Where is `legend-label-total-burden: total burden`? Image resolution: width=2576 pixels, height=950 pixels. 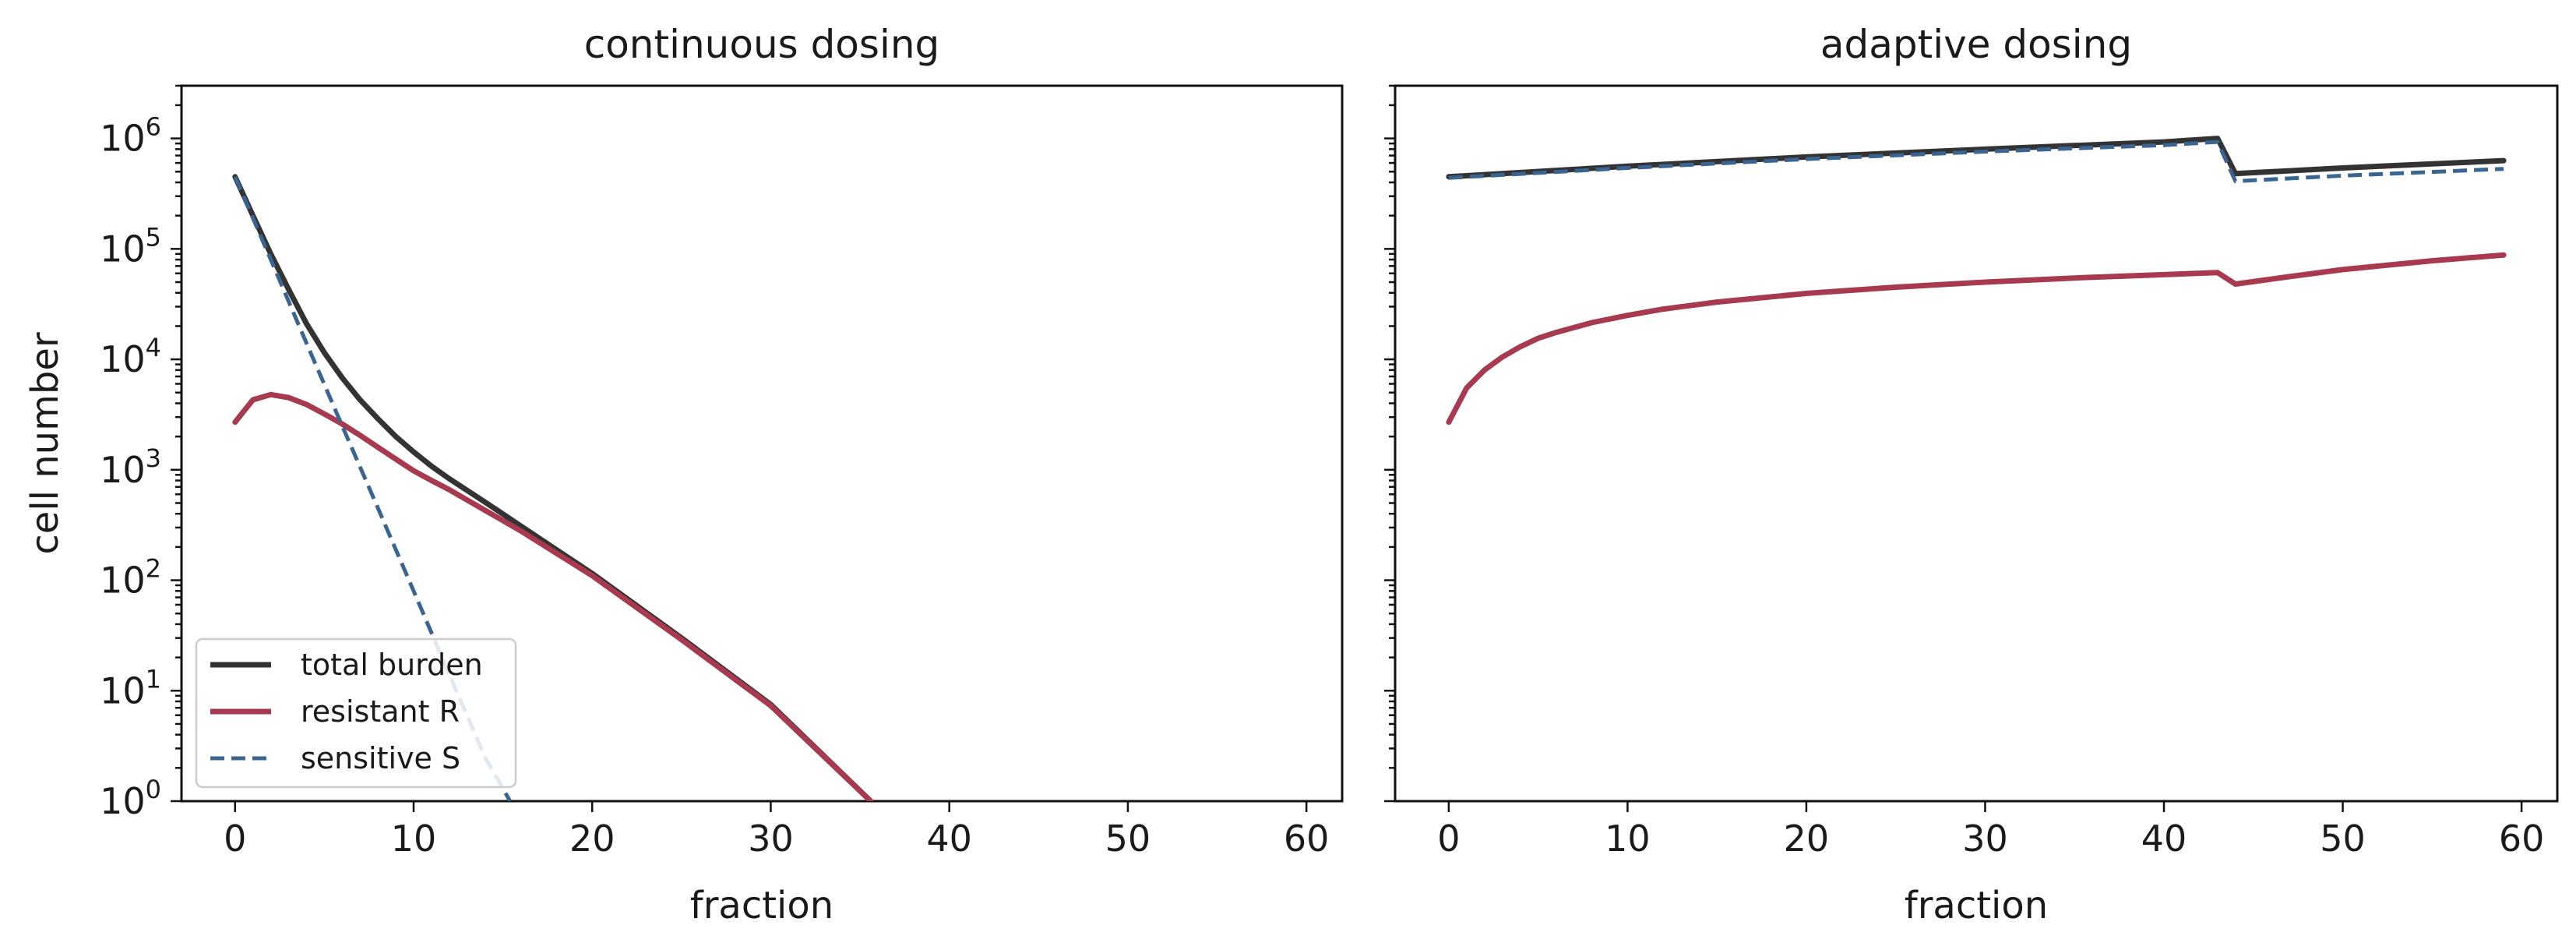
legend-label-total-burden: total burden is located at coordinates (392, 665).